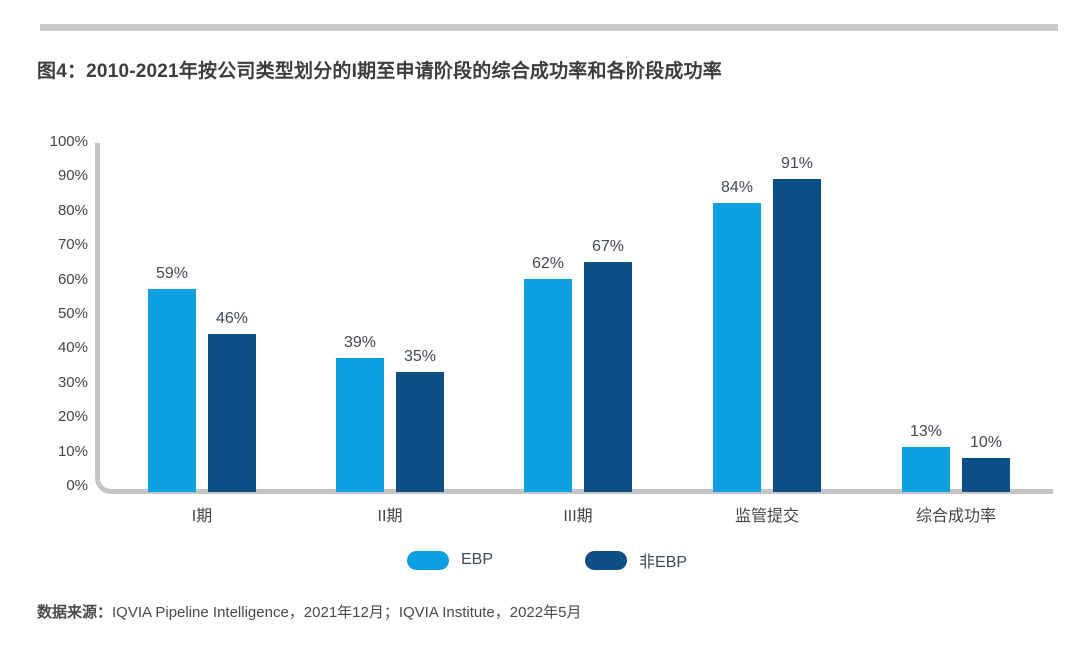 The image size is (1080, 648). Describe the element at coordinates (172, 273) in the screenshot. I see `bar-value-label: 59%` at that location.